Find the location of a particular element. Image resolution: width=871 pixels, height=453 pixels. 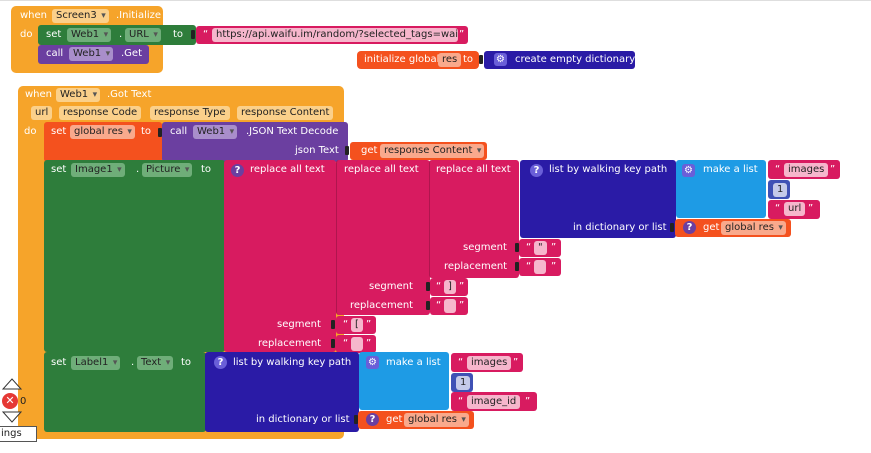

do-label: do is located at coordinates (30, 131).